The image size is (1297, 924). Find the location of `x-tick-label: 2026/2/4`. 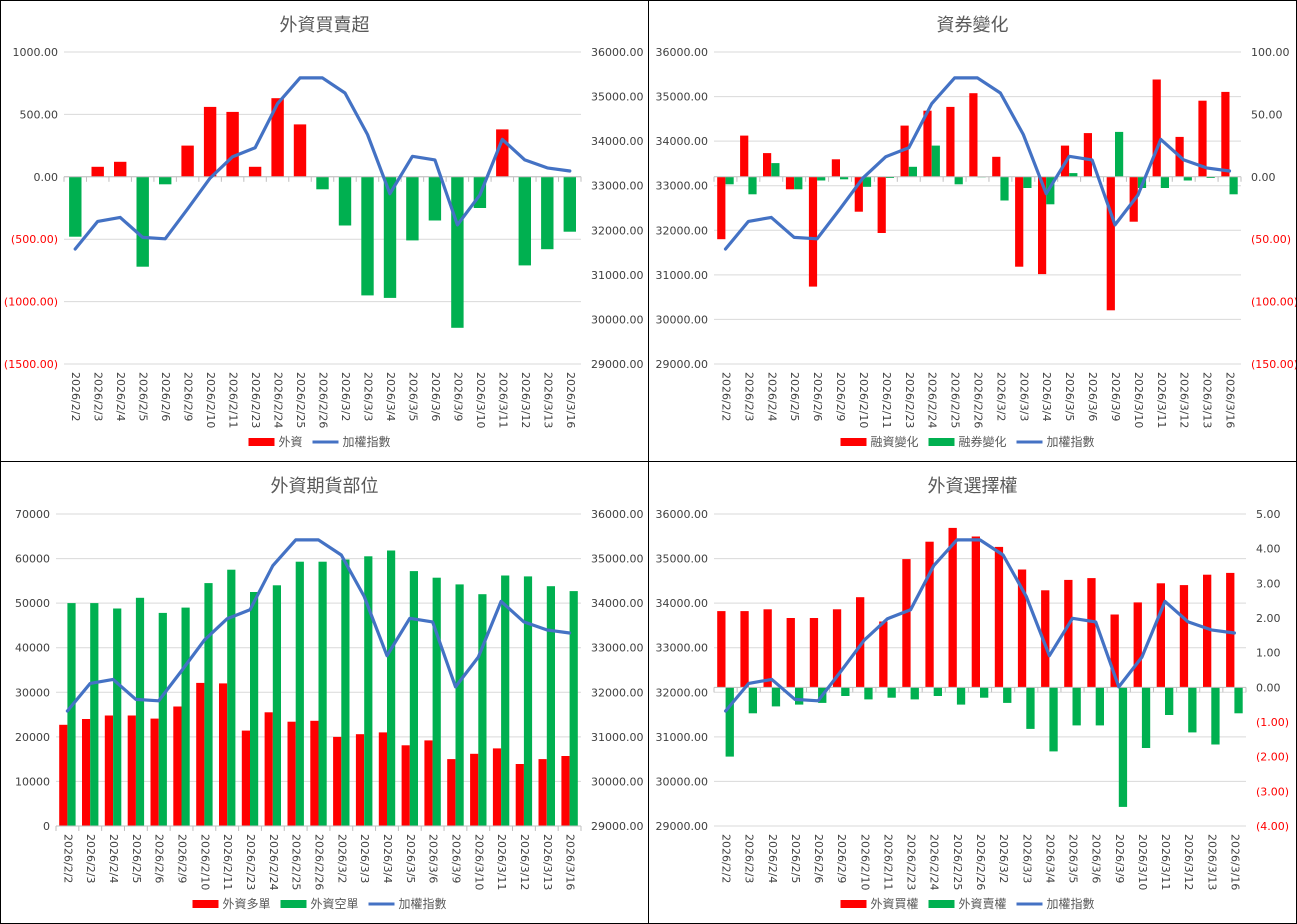

x-tick-label: 2026/2/4 is located at coordinates (113, 858).